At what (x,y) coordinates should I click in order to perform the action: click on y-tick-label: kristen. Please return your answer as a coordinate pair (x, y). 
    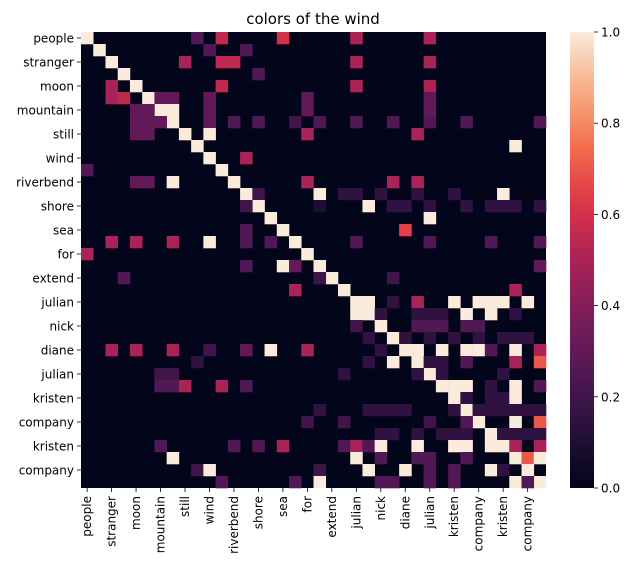
    Looking at the image, I should click on (53, 399).